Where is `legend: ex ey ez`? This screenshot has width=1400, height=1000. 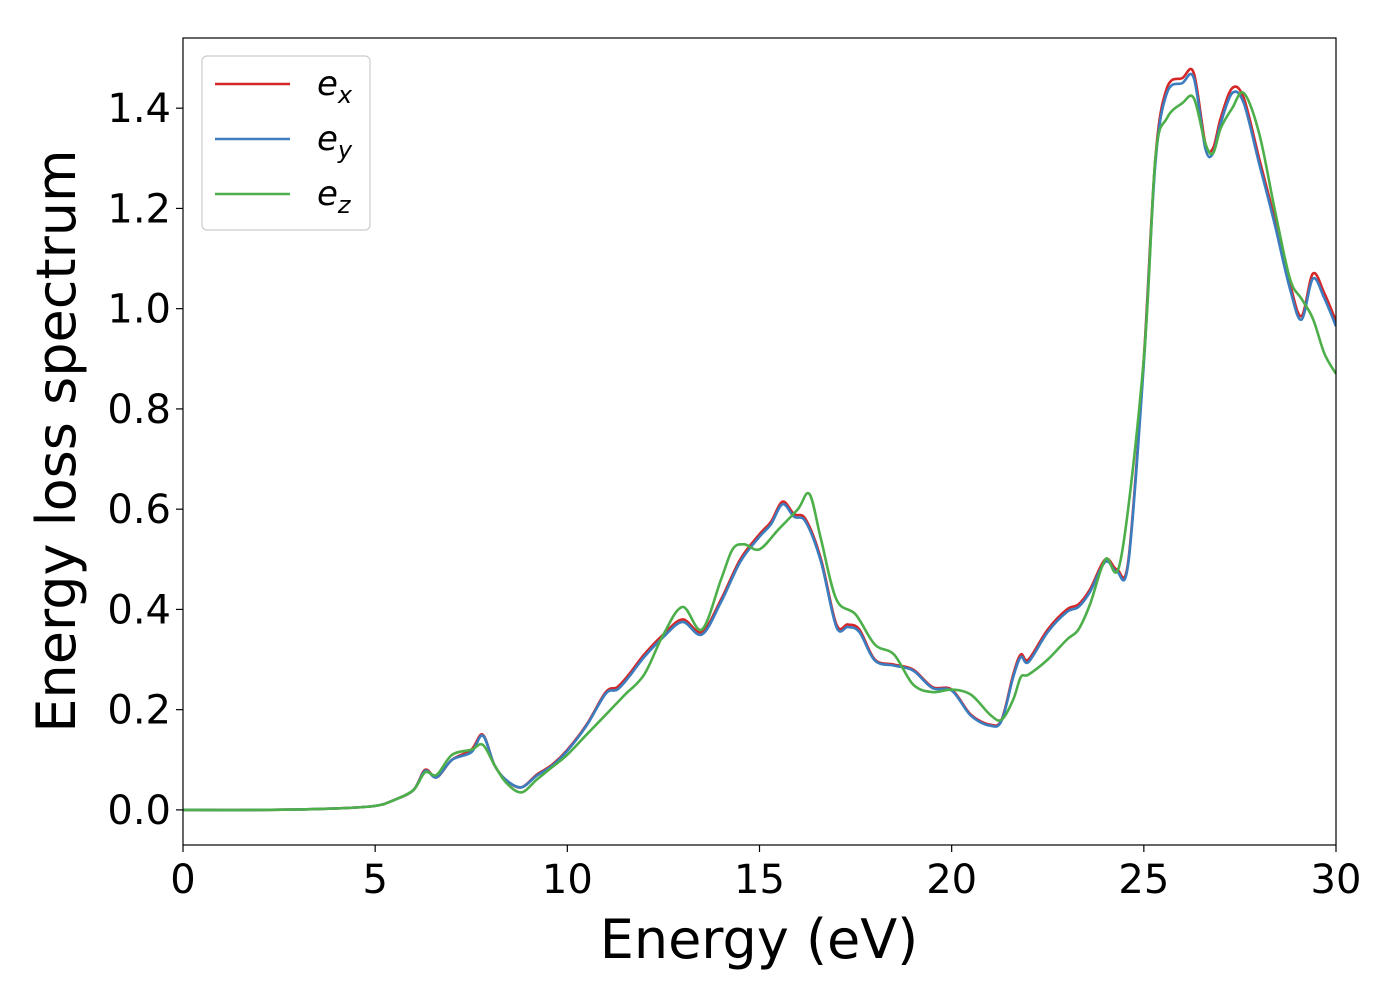
legend: ex ey ez is located at coordinates (286, 143).